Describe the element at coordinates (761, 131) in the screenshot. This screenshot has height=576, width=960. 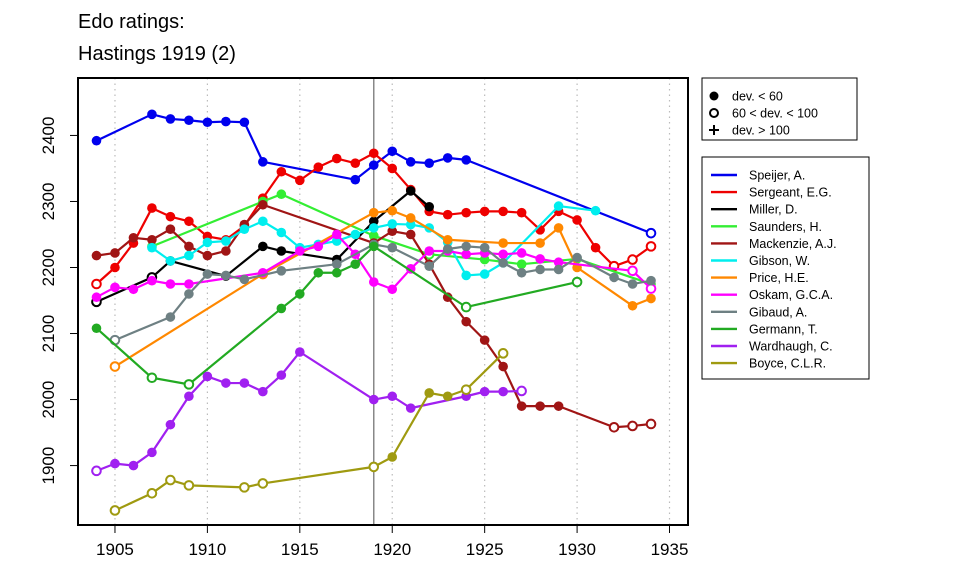
I see `marker-legend-label: dev. > 100` at that location.